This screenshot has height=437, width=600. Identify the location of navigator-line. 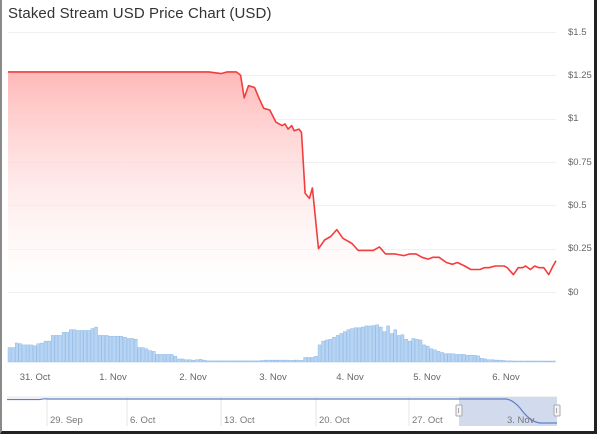
(282, 411).